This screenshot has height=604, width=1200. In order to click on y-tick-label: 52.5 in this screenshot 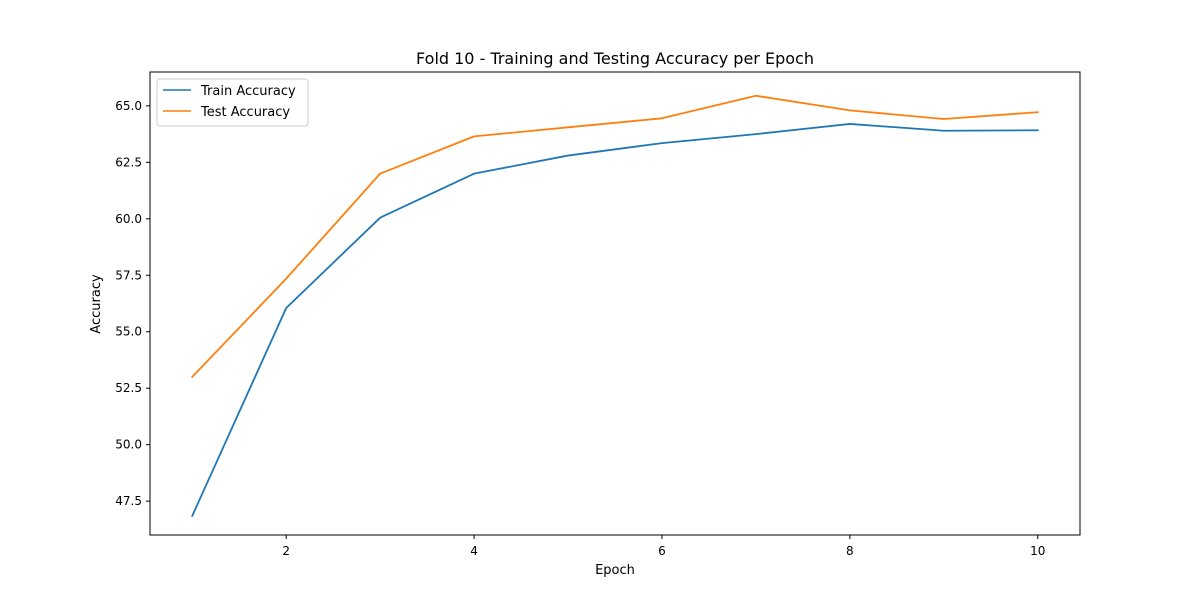, I will do `click(128, 388)`.